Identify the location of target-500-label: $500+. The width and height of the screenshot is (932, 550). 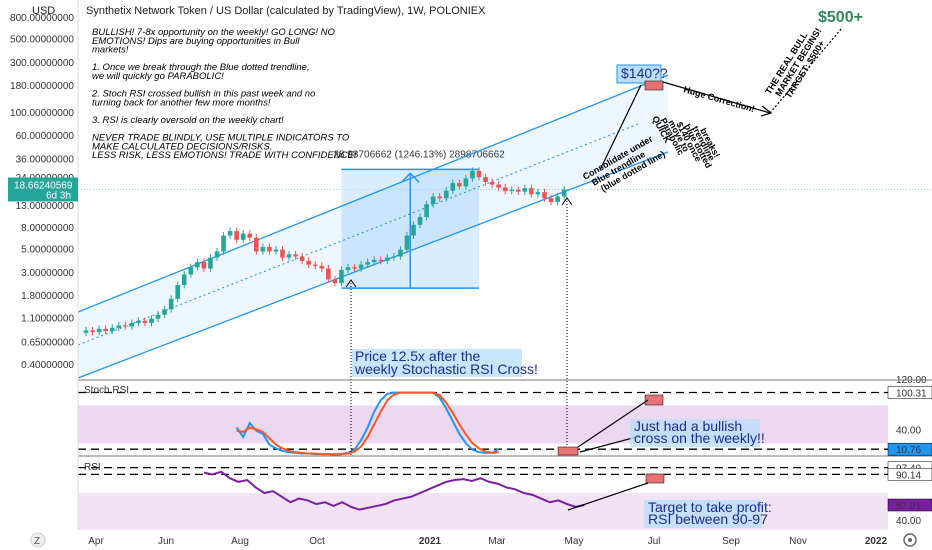
(840, 17).